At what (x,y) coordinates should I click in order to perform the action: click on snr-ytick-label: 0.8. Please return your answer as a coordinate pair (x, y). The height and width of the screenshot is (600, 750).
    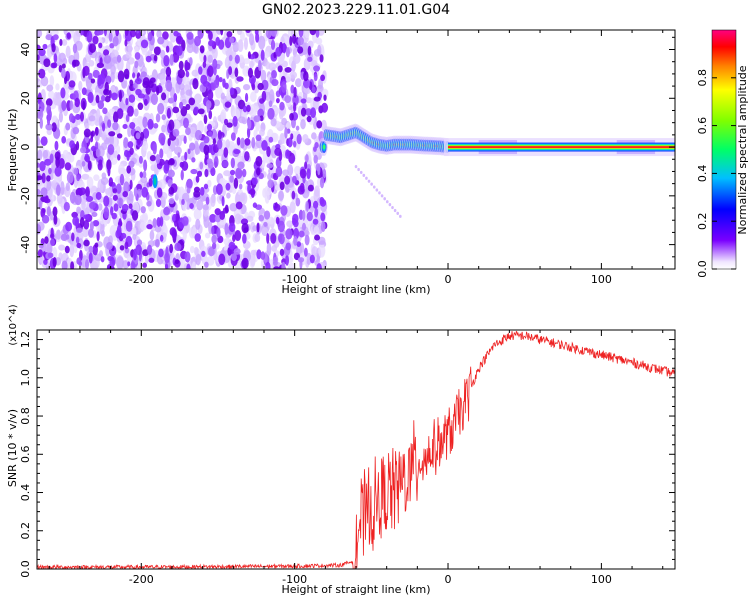
    Looking at the image, I should click on (25, 416).